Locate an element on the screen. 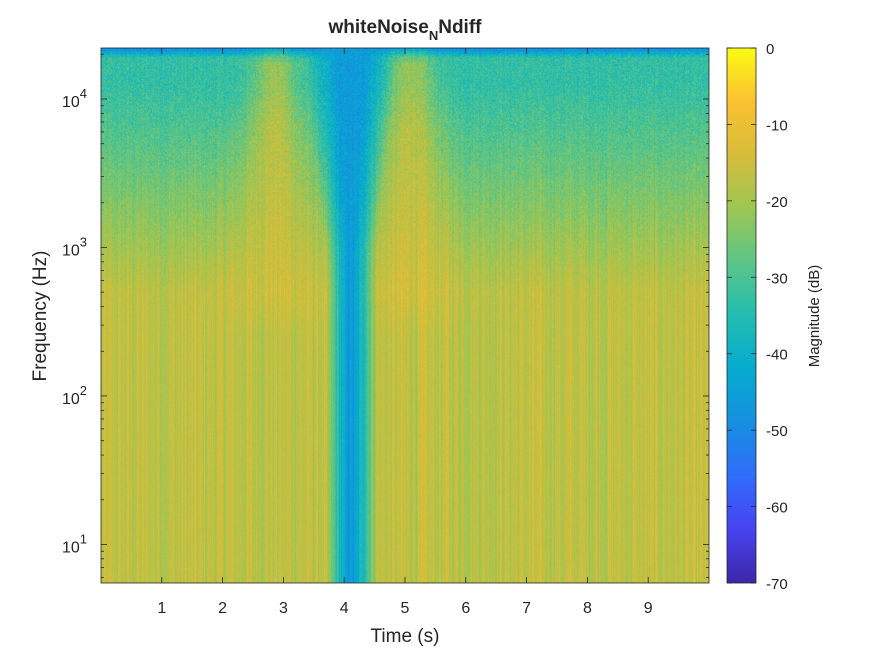 Image resolution: width=875 pixels, height=656 pixels. colorbar-axis: 0 -10 -20 -30 -40 -50 -60 -70 is located at coordinates (757, 317).